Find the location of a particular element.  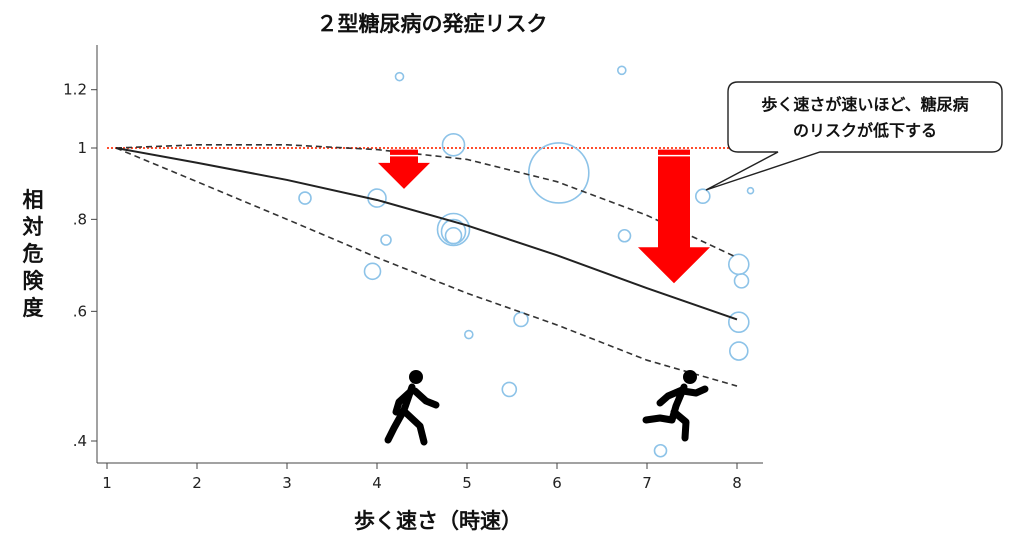

y-tick-label: 1 is located at coordinates (82, 148).